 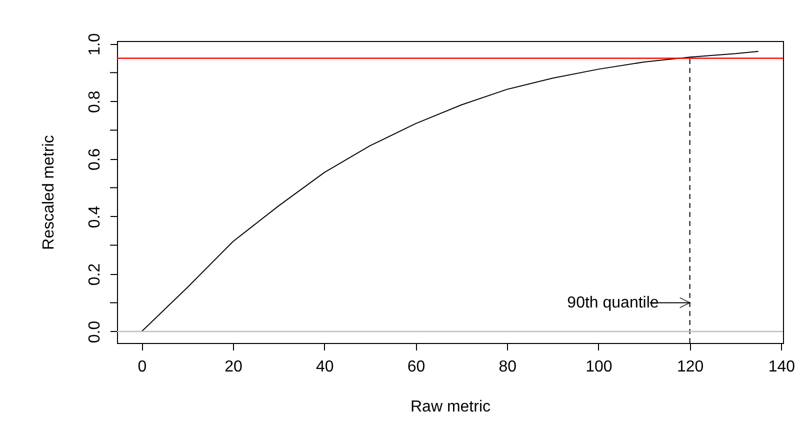 What do you see at coordinates (416, 367) in the screenshot?
I see `x-tick-label: 60` at bounding box center [416, 367].